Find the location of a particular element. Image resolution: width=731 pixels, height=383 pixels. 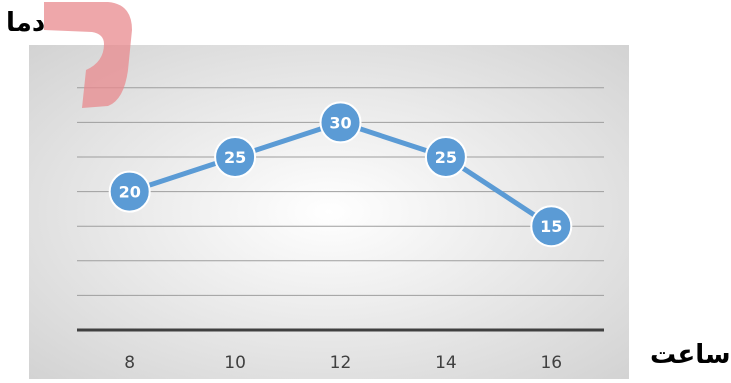

x-tick-label: 16 is located at coordinates (551, 363).